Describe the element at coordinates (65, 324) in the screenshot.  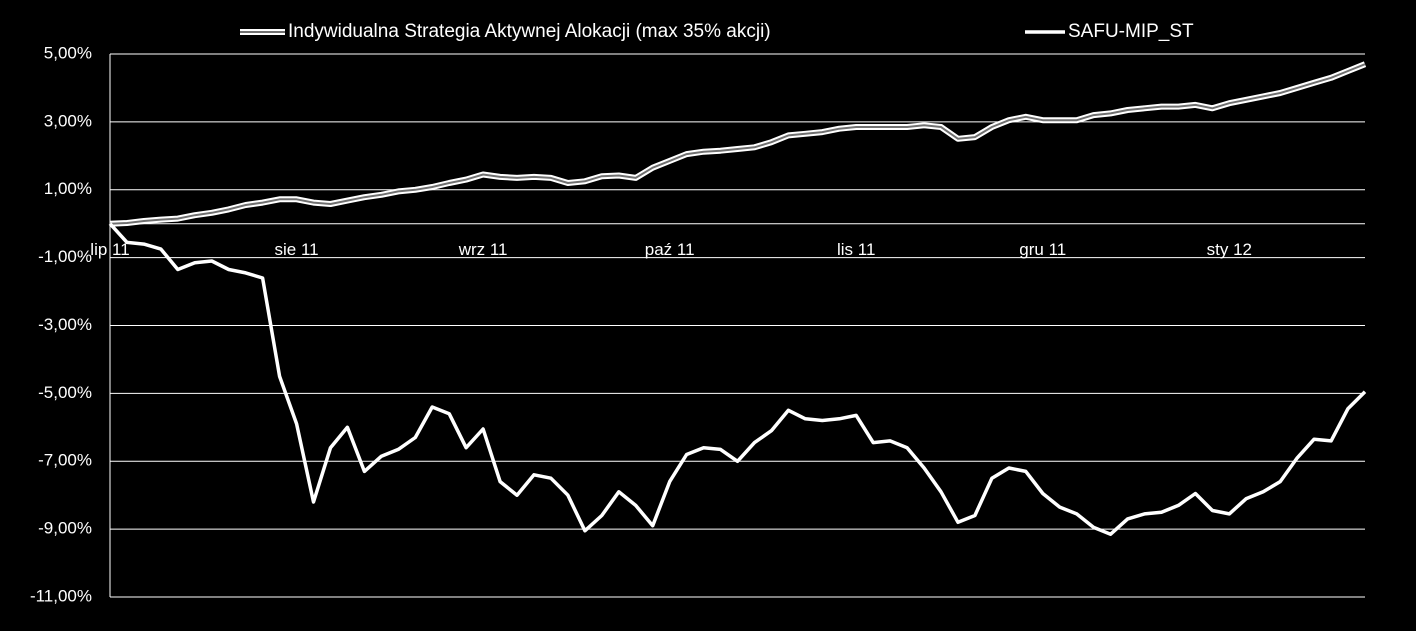
I see `y-tick-label: -3,00%` at that location.